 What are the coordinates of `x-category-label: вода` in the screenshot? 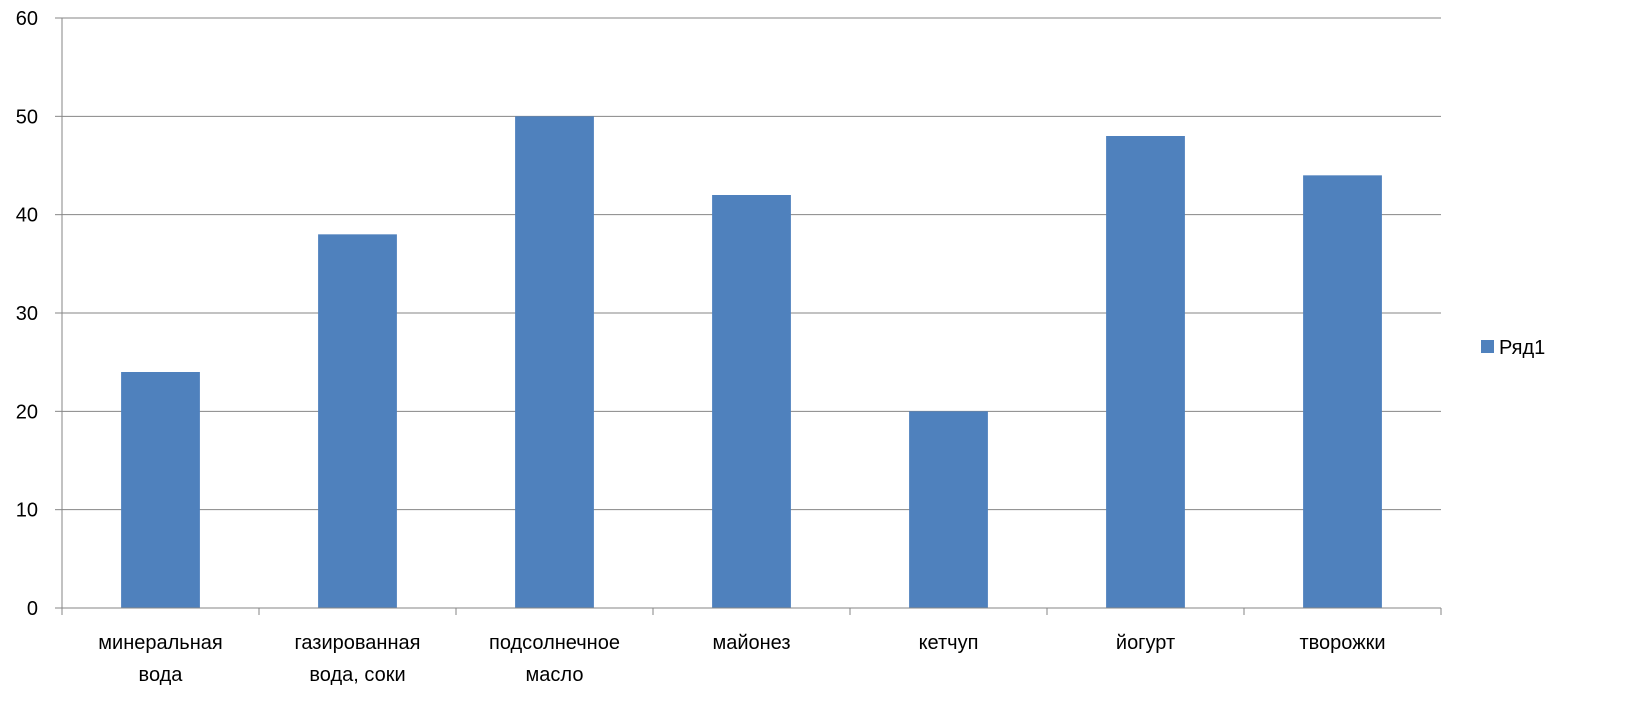 It's located at (161, 675).